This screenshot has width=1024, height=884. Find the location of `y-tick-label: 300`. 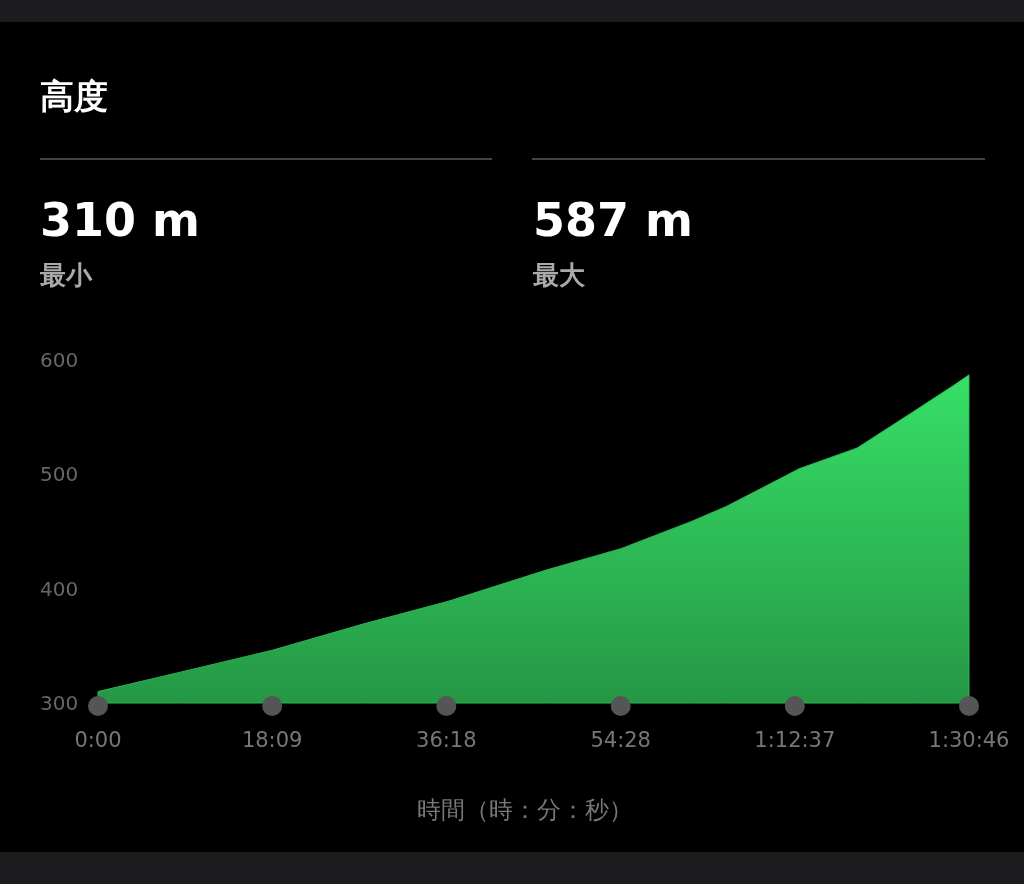

y-tick-label: 300 is located at coordinates (59, 703).